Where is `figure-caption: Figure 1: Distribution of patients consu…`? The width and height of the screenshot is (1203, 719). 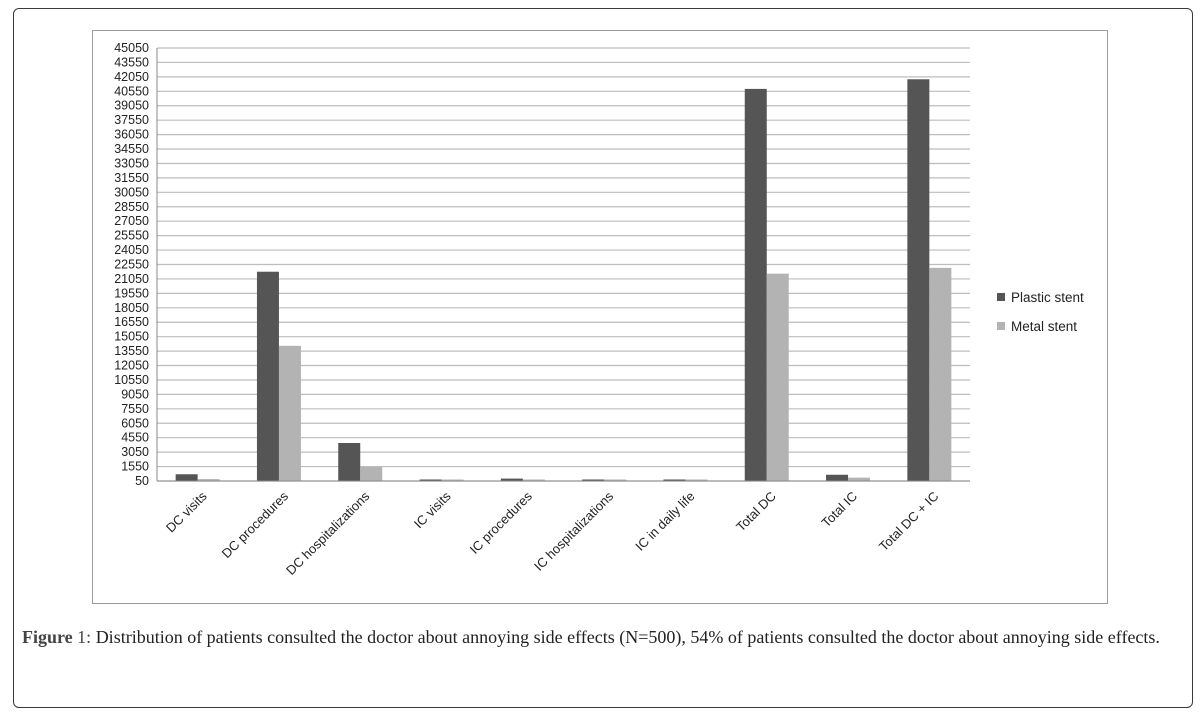
figure-caption: Figure 1: Distribution of patients consu… is located at coordinates (603, 637).